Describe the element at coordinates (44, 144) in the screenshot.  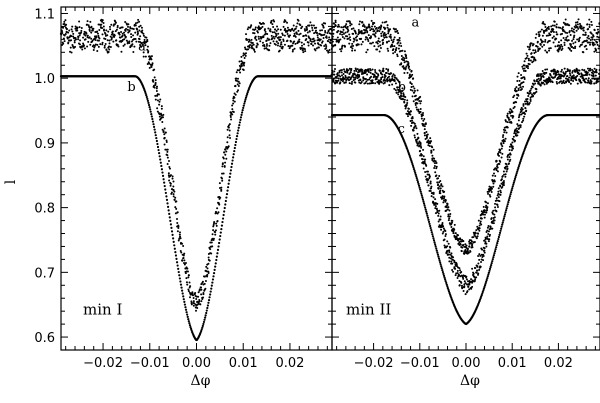
I see `y-tick-label: 0.9` at that location.